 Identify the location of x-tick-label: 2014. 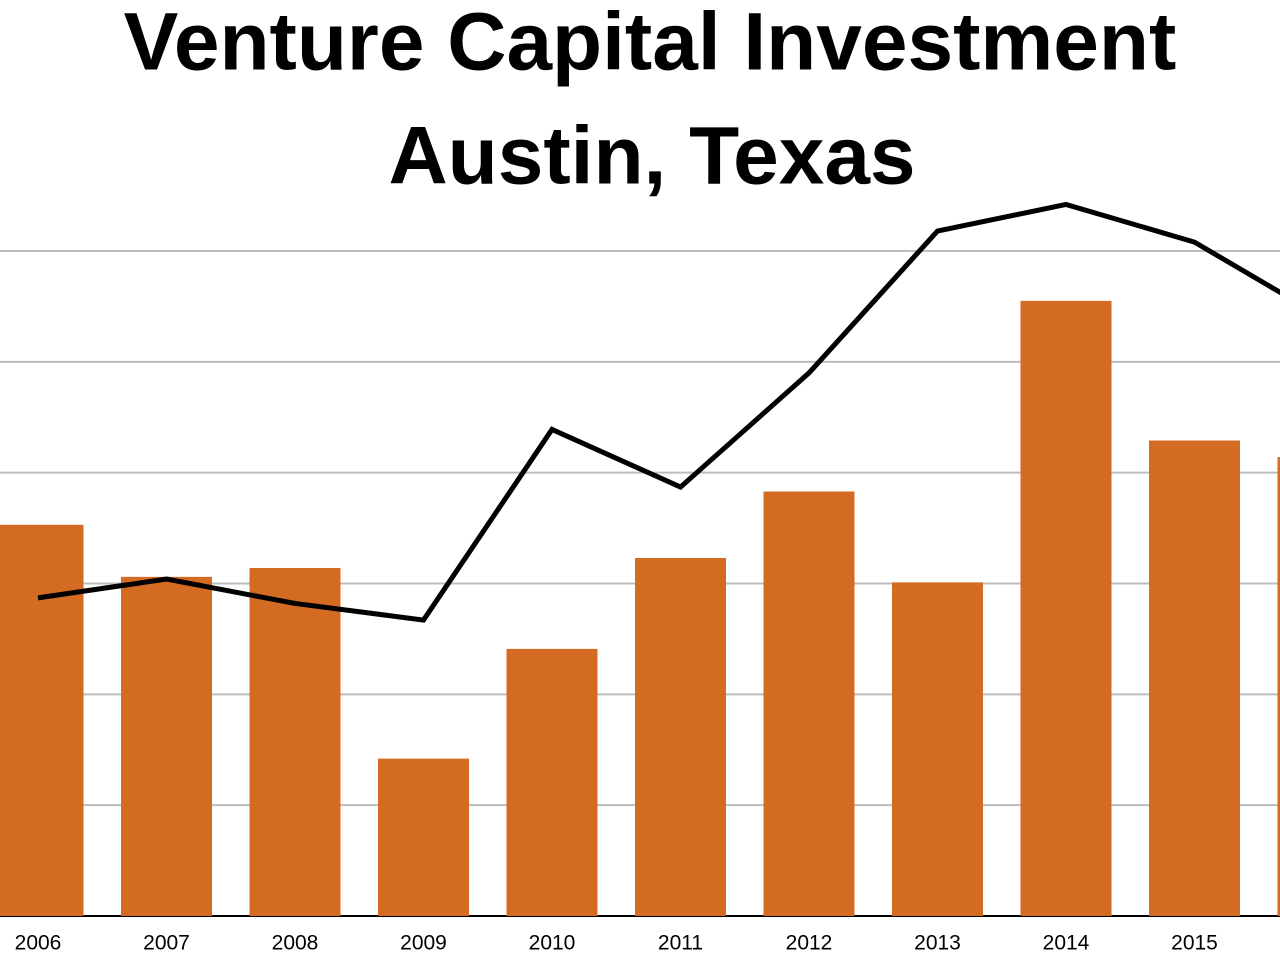
(1066, 943).